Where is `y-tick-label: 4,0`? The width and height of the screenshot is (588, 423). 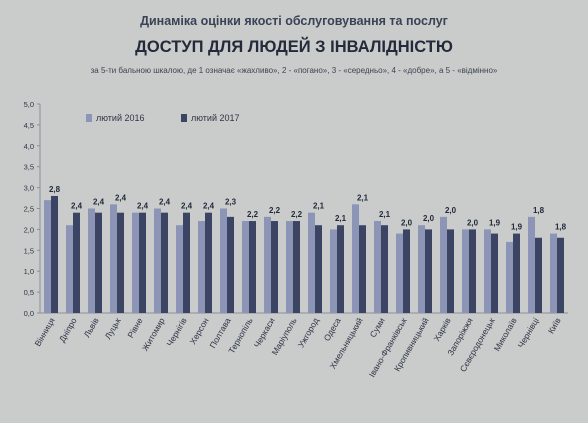 y-tick-label: 4,0 is located at coordinates (29, 146).